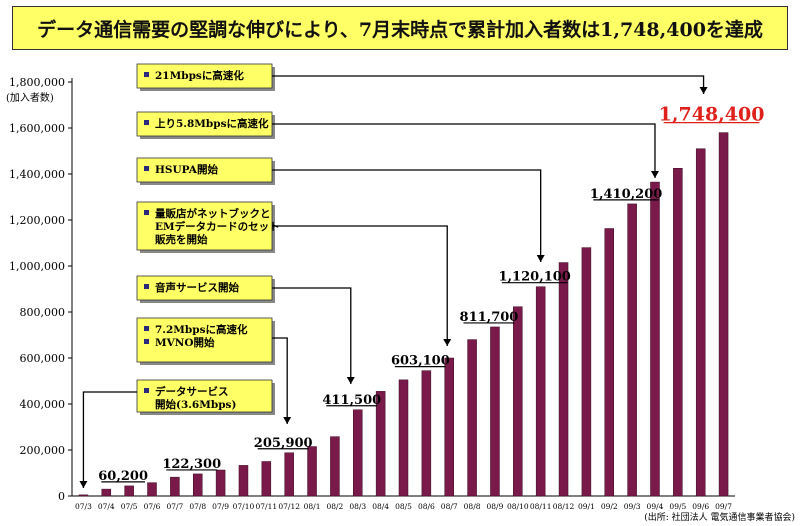  I want to click on x-tick-label: 08/7, so click(449, 506).